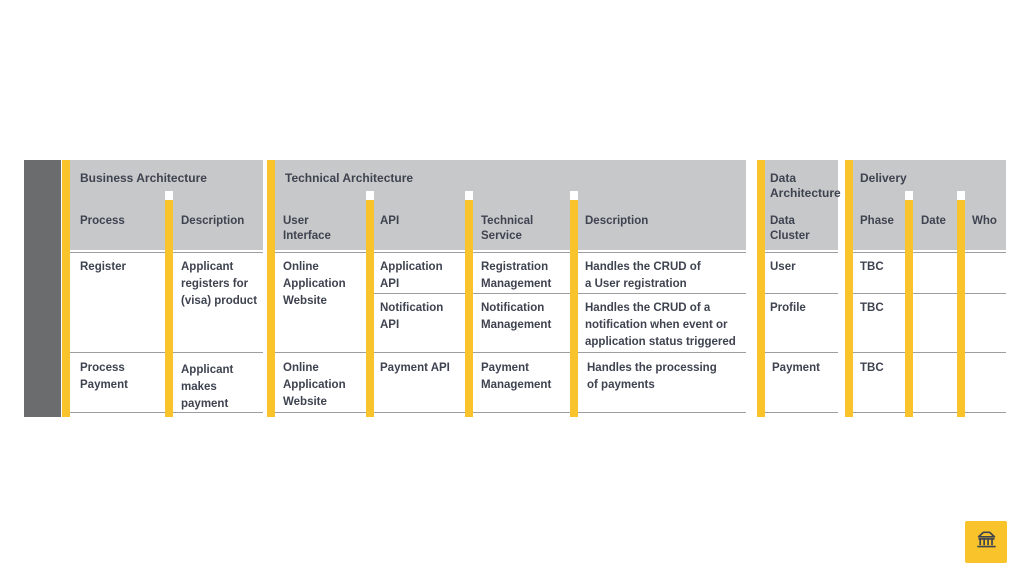 This screenshot has height=576, width=1024. Describe the element at coordinates (790, 228) in the screenshot. I see `column-header-data-cluster: Data Cluster` at that location.